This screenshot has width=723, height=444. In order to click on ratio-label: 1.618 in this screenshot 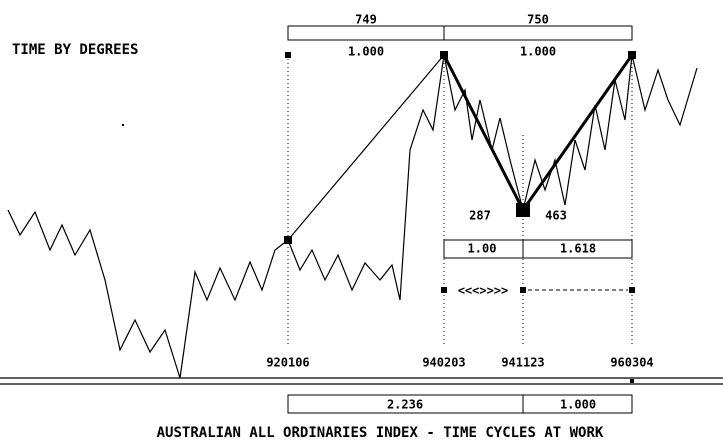, I will do `click(578, 249)`.